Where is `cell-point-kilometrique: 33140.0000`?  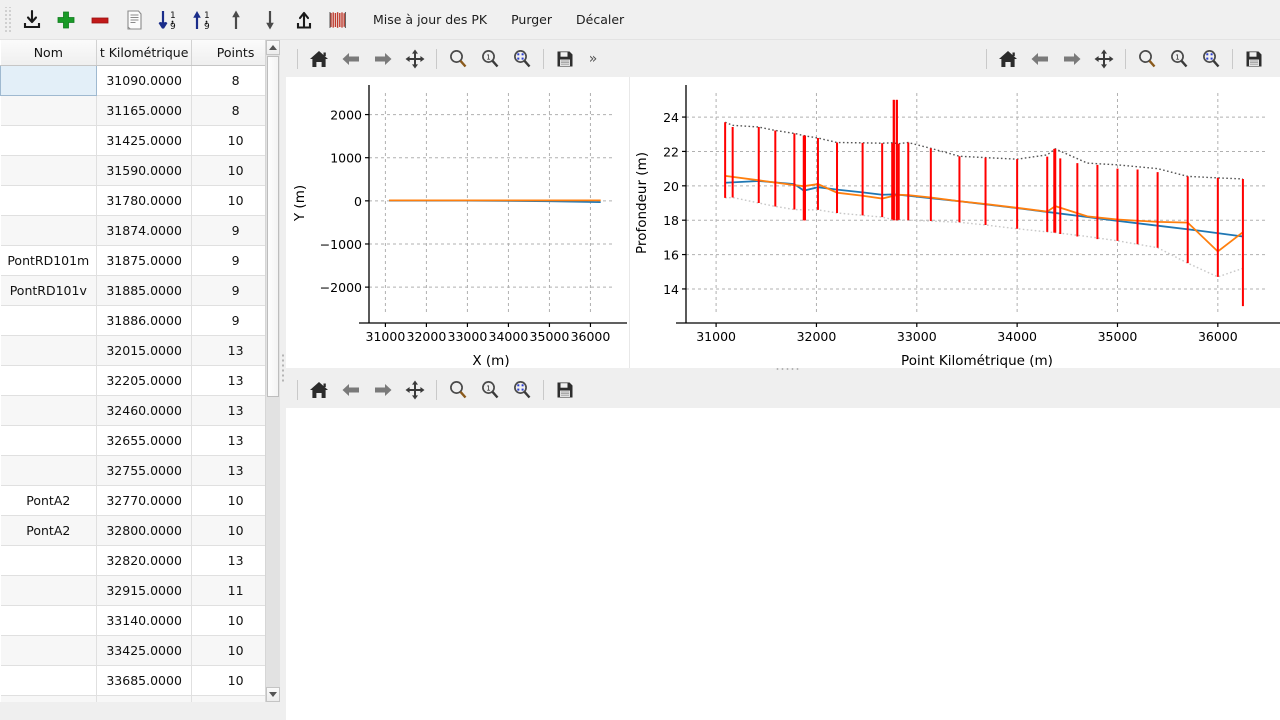
cell-point-kilometrique: 33140.0000 is located at coordinates (144, 620).